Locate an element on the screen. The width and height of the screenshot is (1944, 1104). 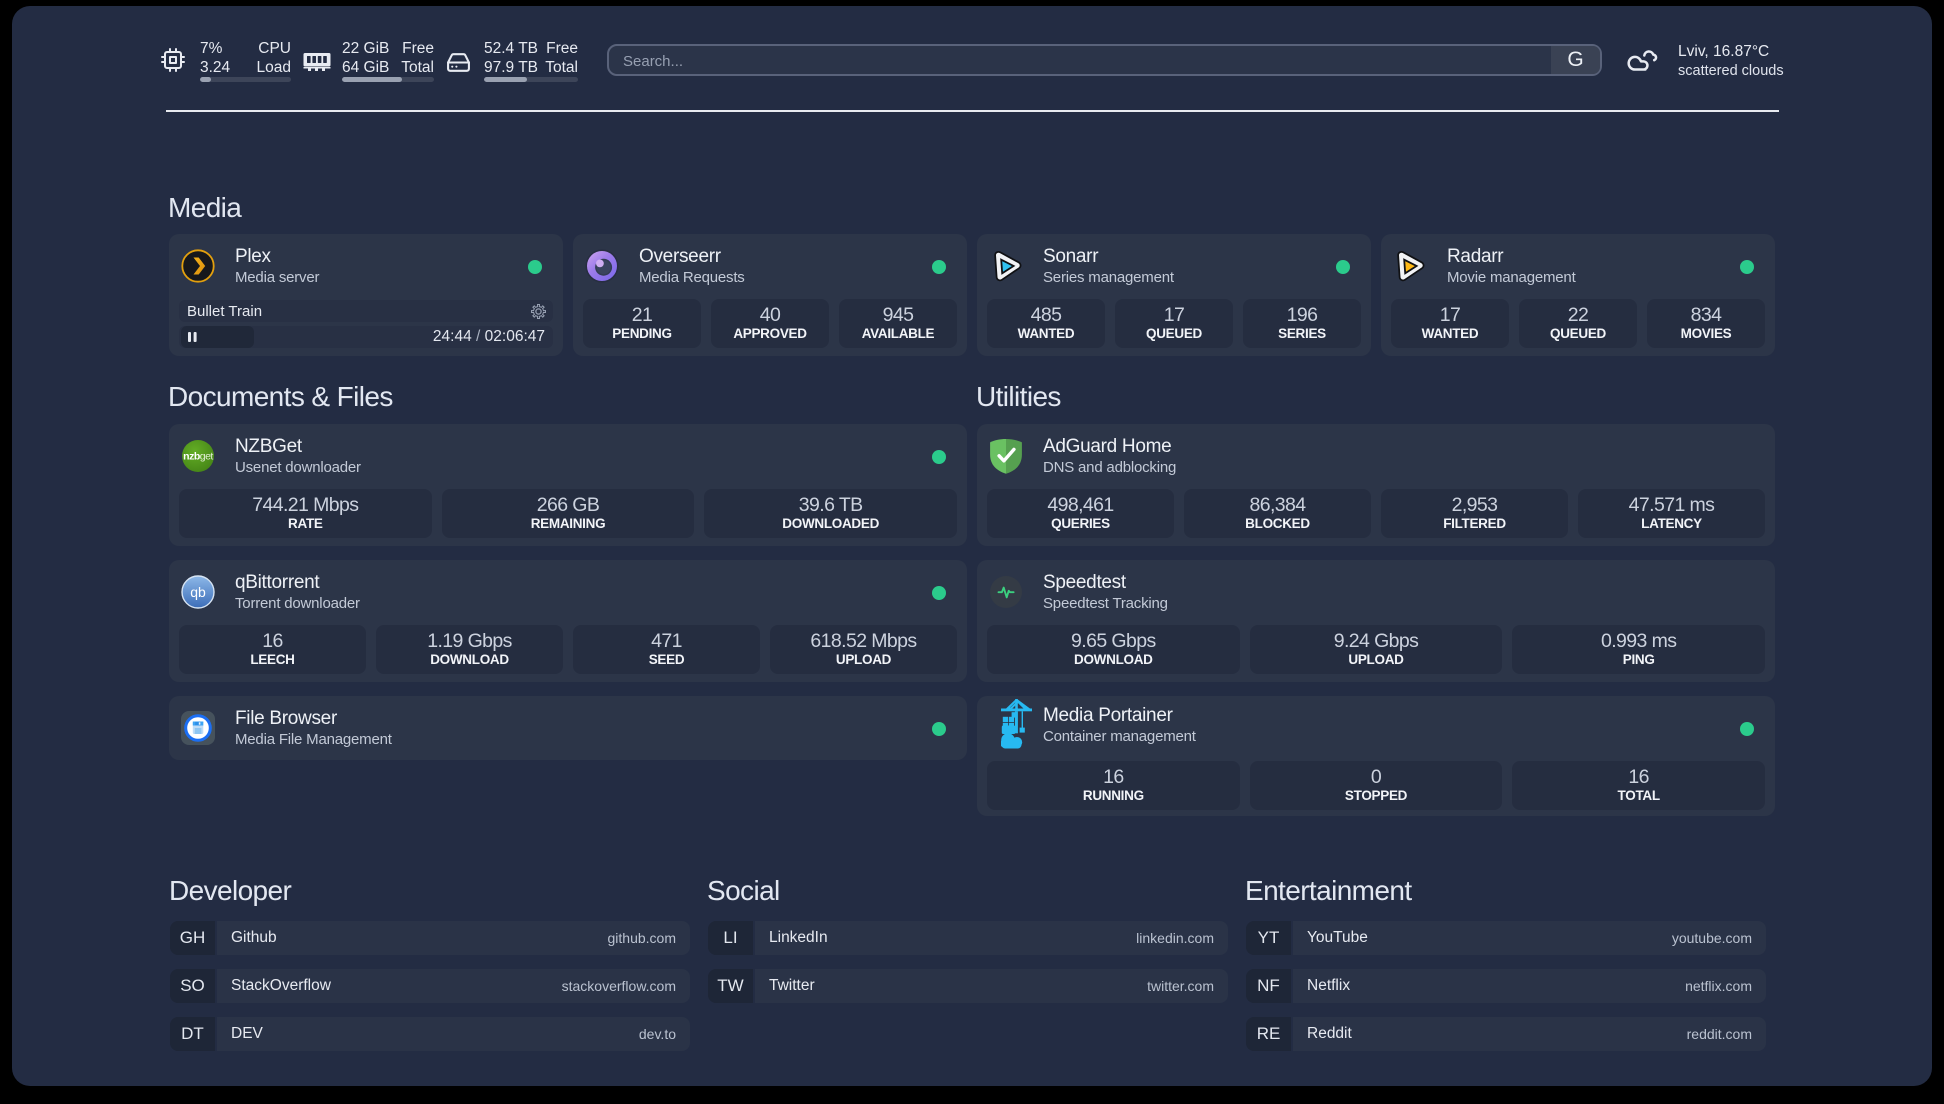
svg-text: qb is located at coordinates (198, 592).